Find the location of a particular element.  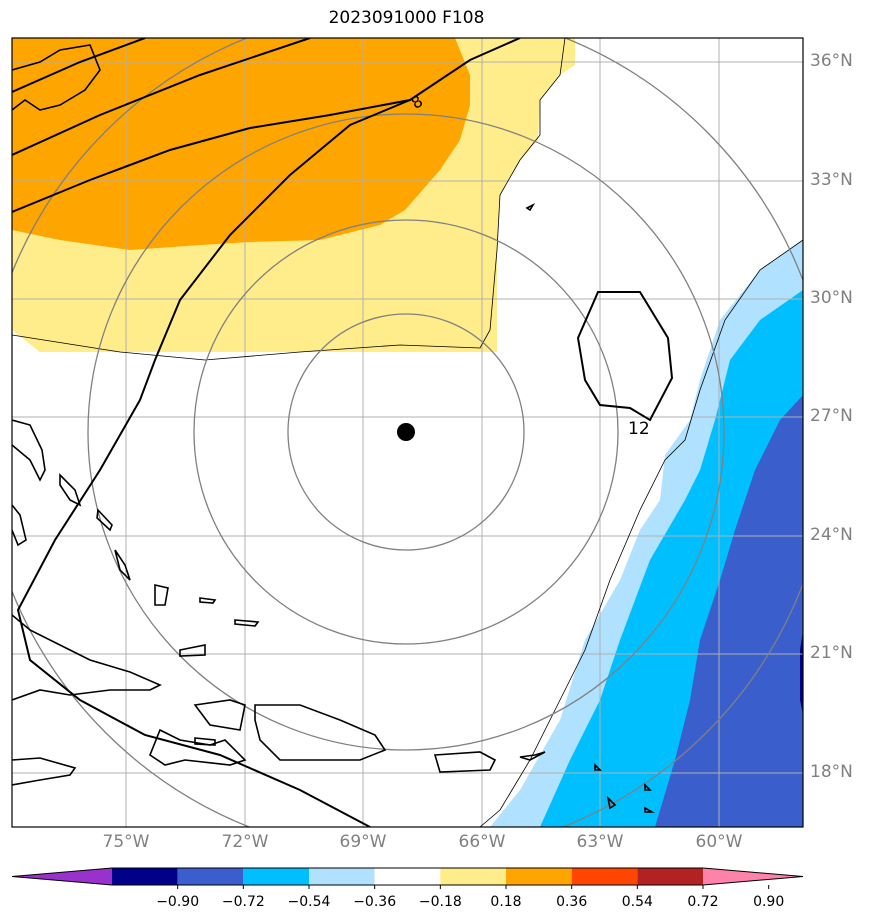

colorbar-outline is located at coordinates (407, 876).